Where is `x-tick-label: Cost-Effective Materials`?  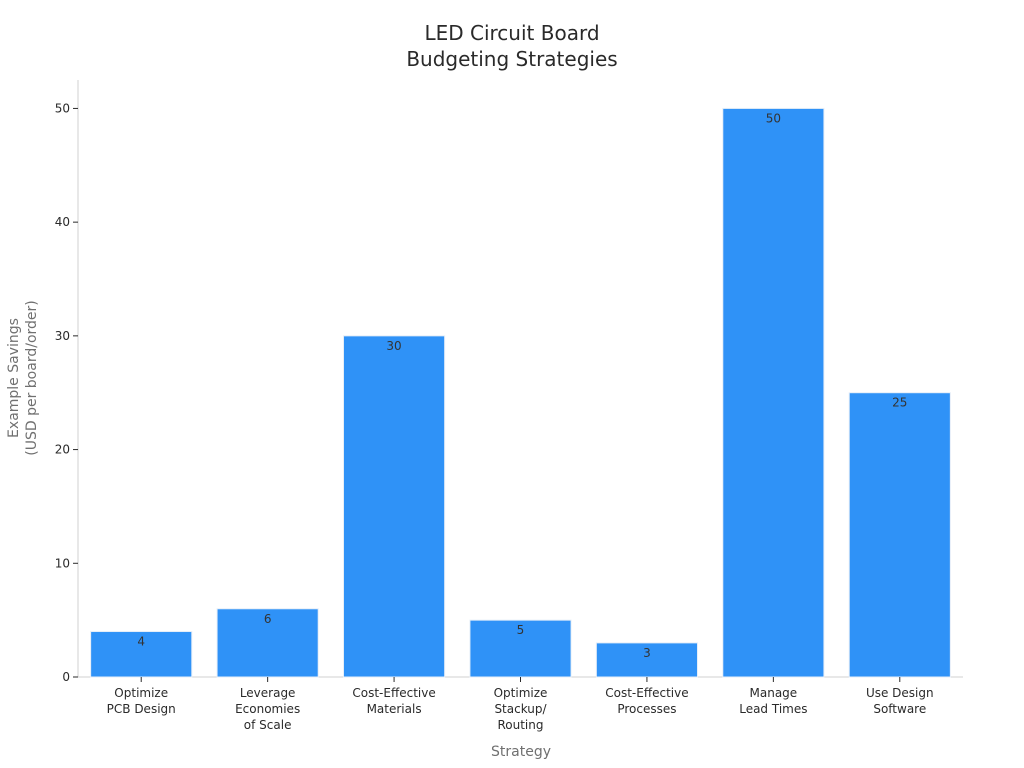
x-tick-label: Cost-Effective Materials is located at coordinates (393, 701).